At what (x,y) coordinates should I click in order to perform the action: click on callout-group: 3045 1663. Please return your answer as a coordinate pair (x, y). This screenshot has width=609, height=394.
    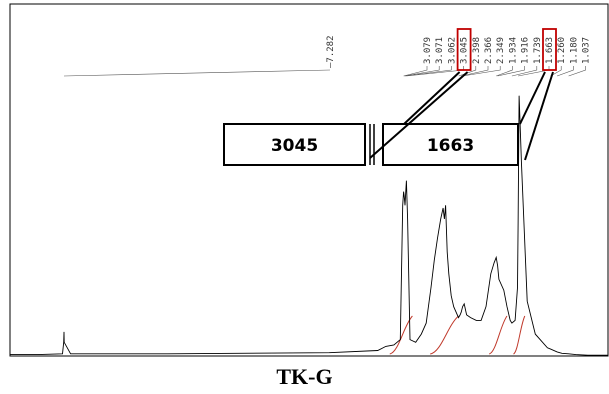
    Looking at the image, I should click on (388, 118).